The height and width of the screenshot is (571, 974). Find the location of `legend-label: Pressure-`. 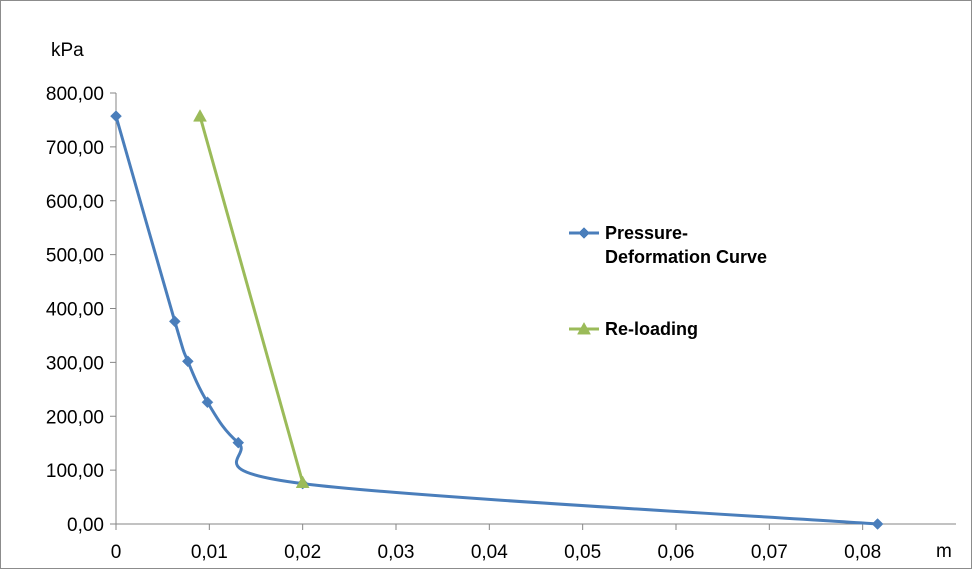

legend-label: Pressure- is located at coordinates (646, 233).